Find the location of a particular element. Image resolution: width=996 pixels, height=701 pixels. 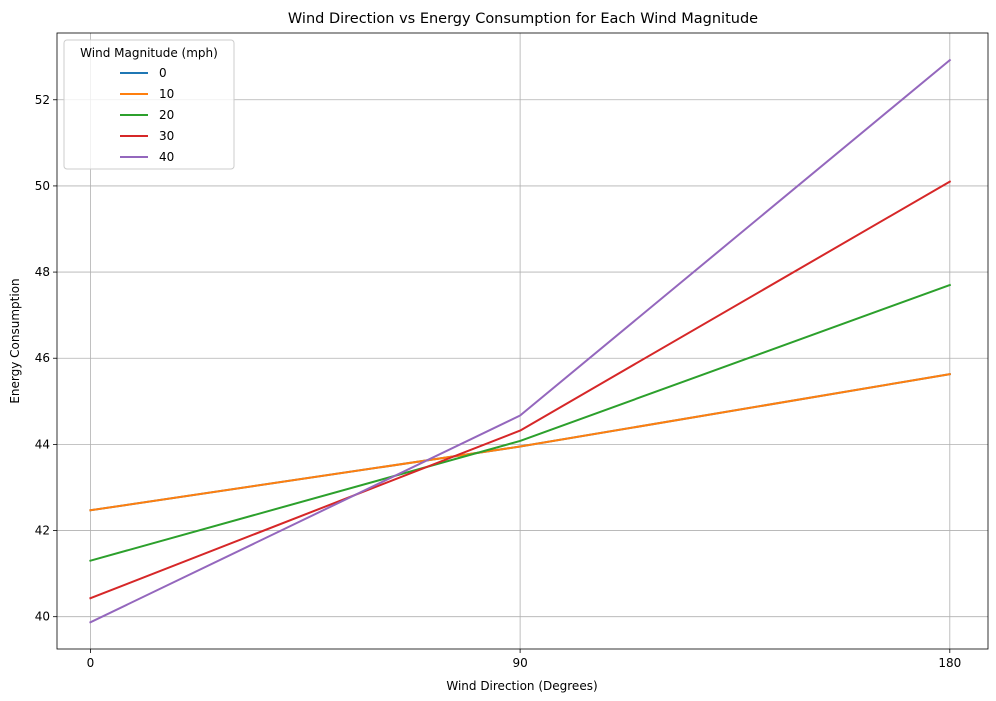

x-tick-label: 90 is located at coordinates (519, 663).